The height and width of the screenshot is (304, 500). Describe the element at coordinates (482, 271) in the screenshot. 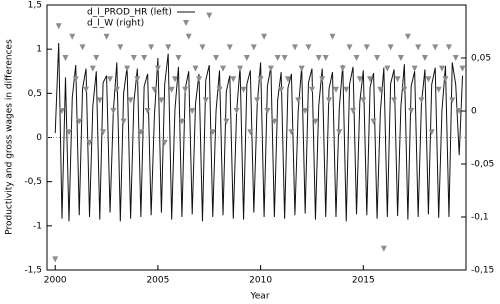

I see `y2-tick-label: -0,15` at that location.